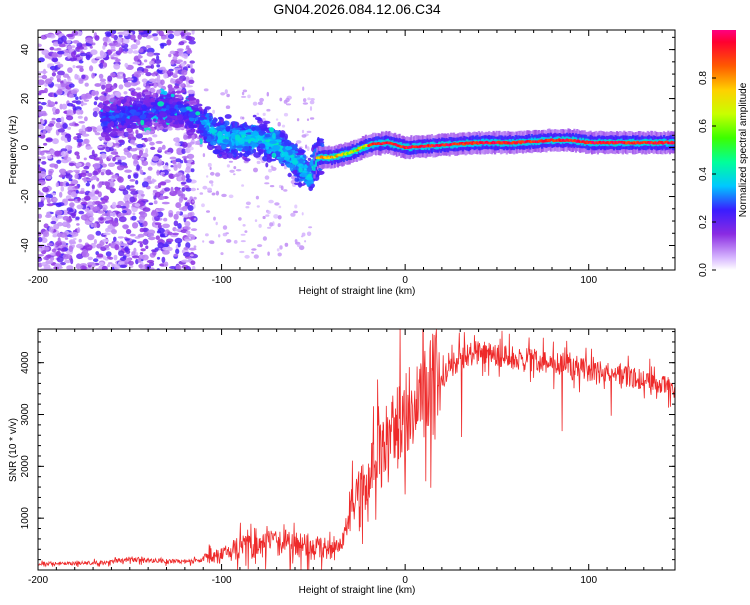  Describe the element at coordinates (588, 580) in the screenshot. I see `x-tick-label: 100` at that location.